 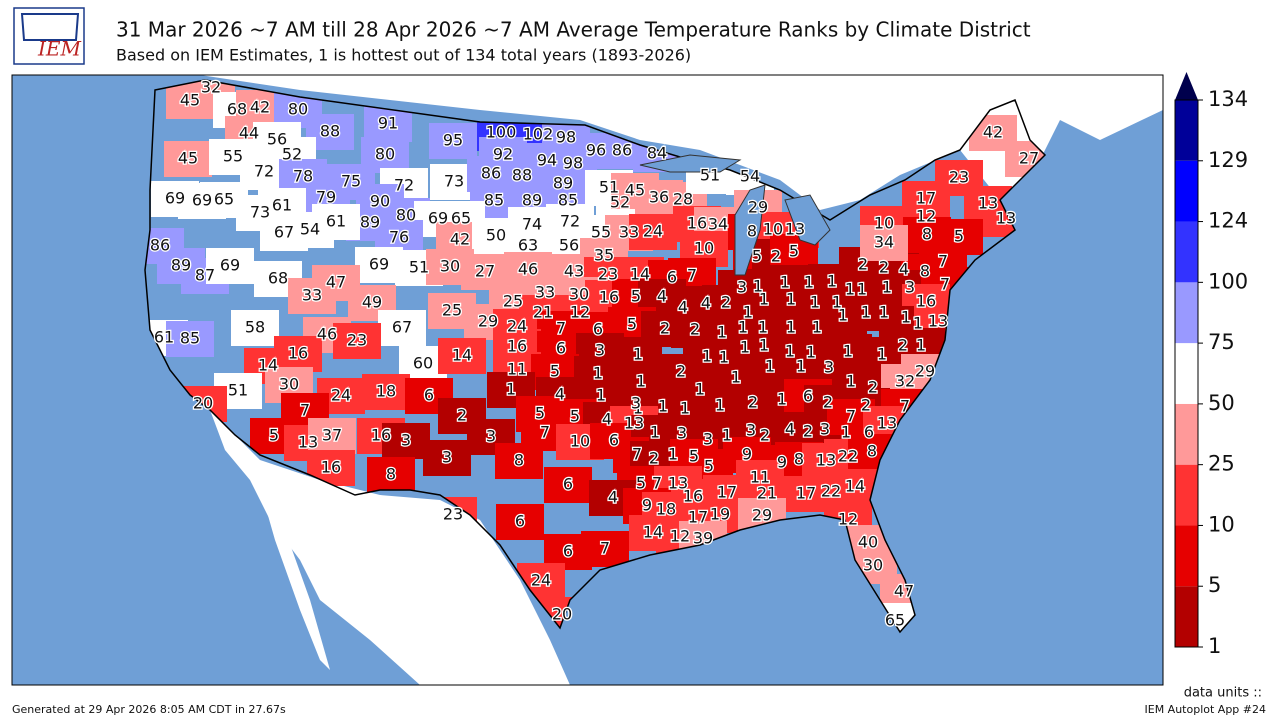 What do you see at coordinates (718, 224) in the screenshot?
I see `district-rank: 34` at bounding box center [718, 224].